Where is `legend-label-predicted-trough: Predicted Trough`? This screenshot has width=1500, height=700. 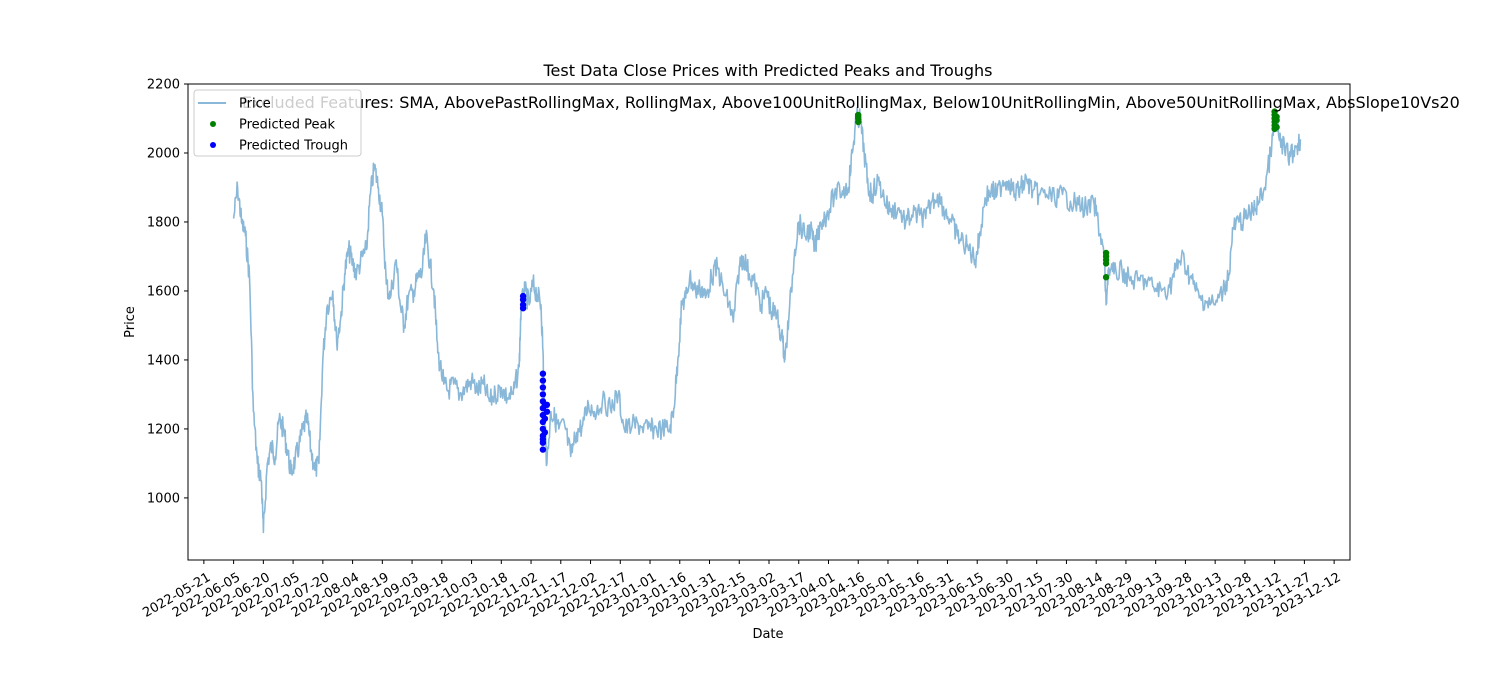
legend-label-predicted-trough: Predicted Trough is located at coordinates (293, 146).